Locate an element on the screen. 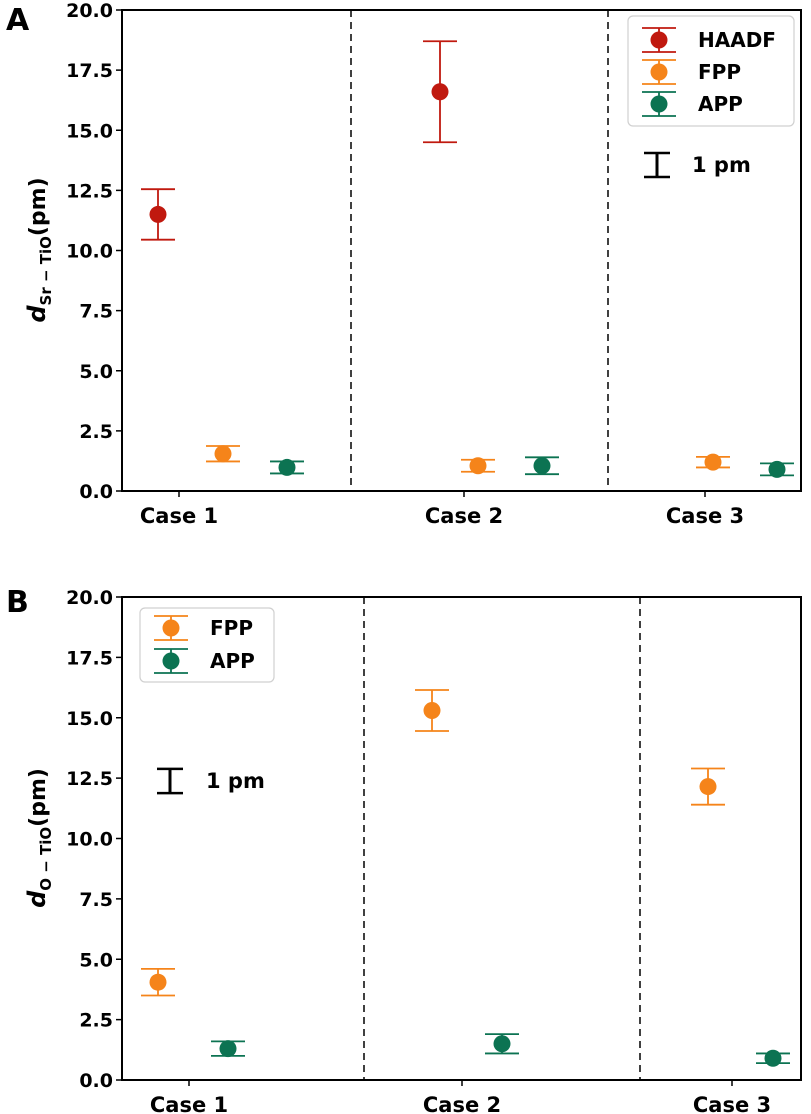 This screenshot has height=1114, width=811. y-axis-label: dSr − TiO(pm) is located at coordinates (39, 249).